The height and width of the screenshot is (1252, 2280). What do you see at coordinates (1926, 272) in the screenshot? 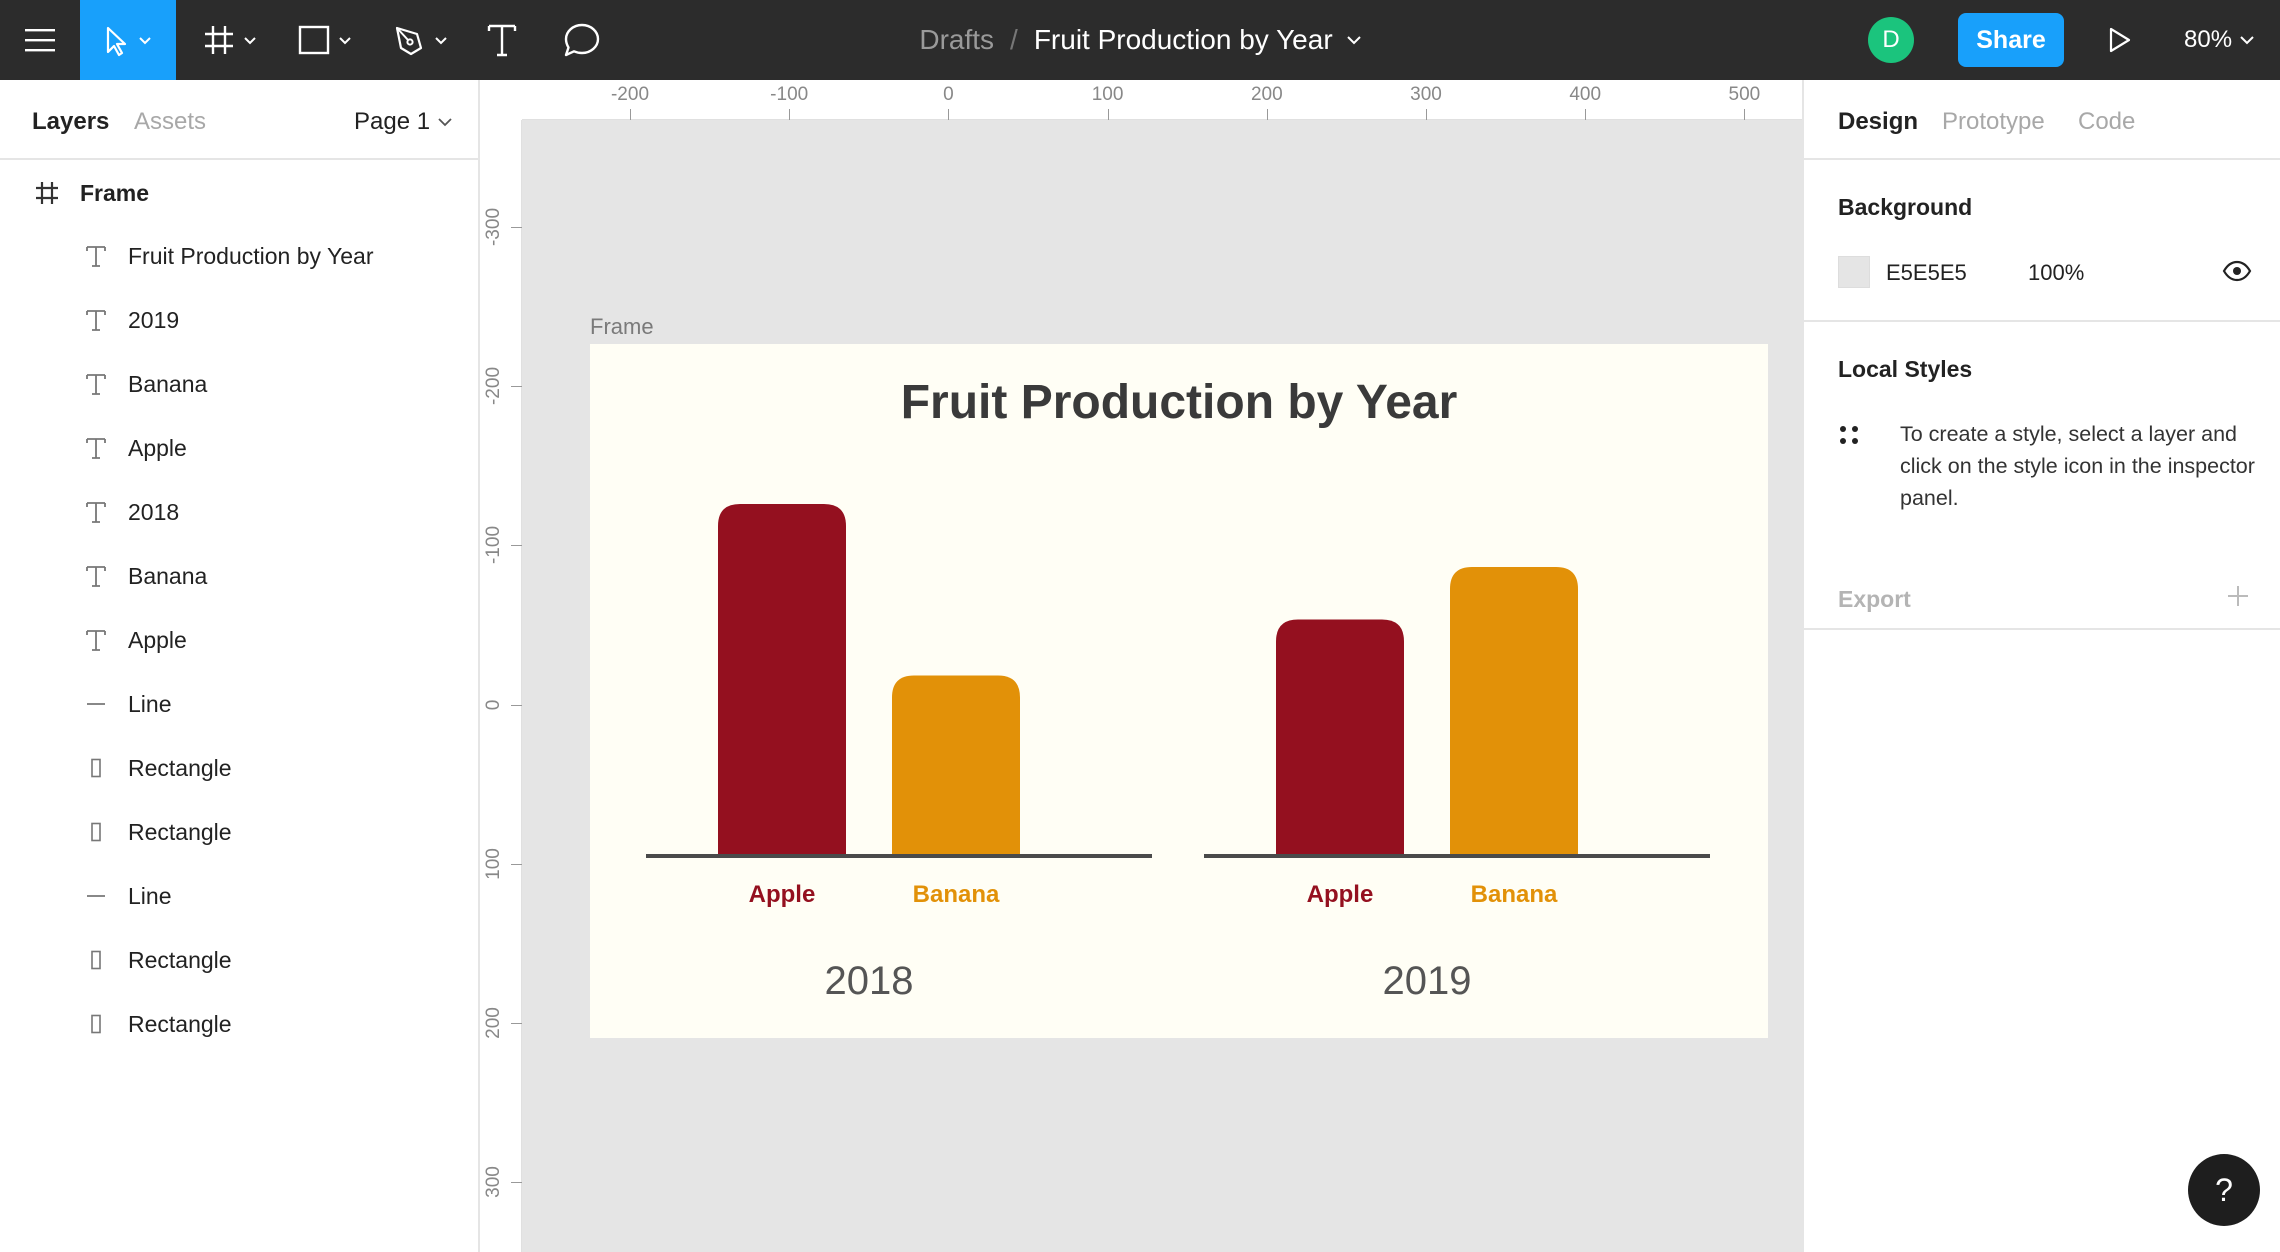
I see `background-hex-input: E5E5E5` at bounding box center [1926, 272].